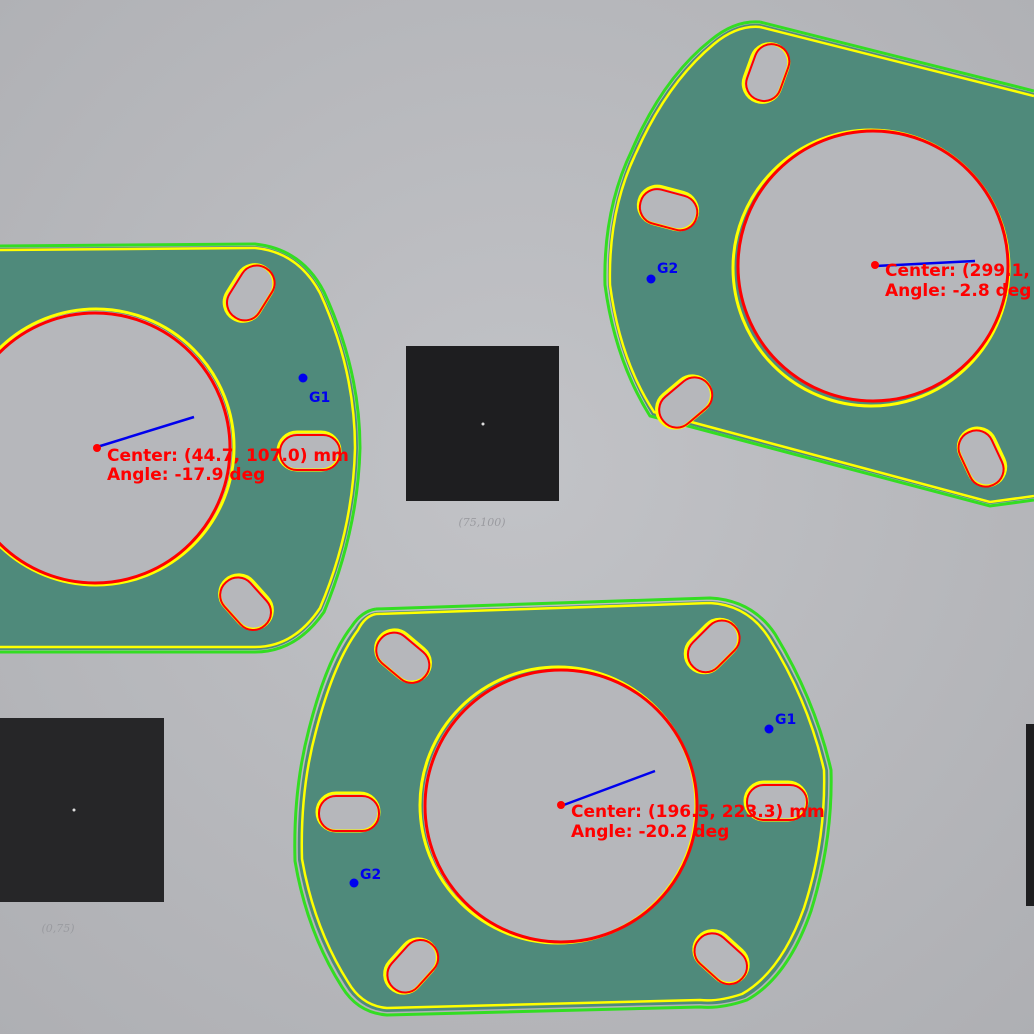  What do you see at coordinates (958, 291) in the screenshot?
I see `angle-readout: Angle: -2.8 deg` at bounding box center [958, 291].